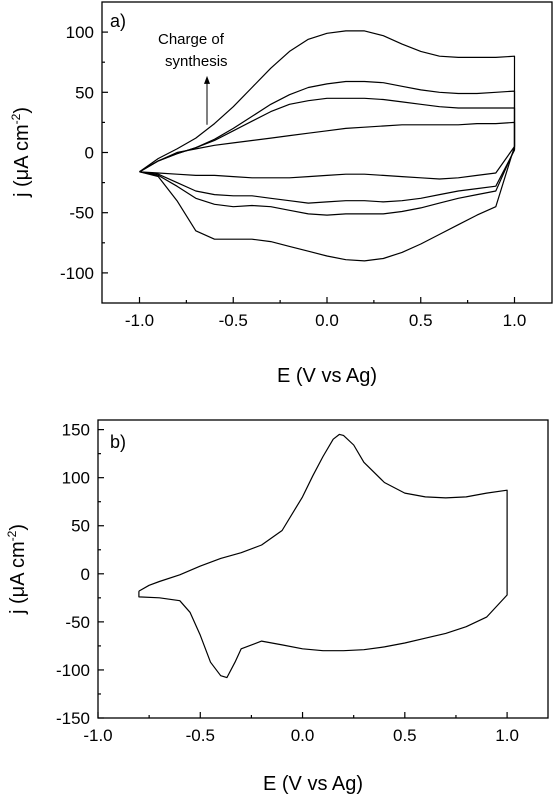  I want to click on y-axis-title-a-exp: -2, so click(16, 118).